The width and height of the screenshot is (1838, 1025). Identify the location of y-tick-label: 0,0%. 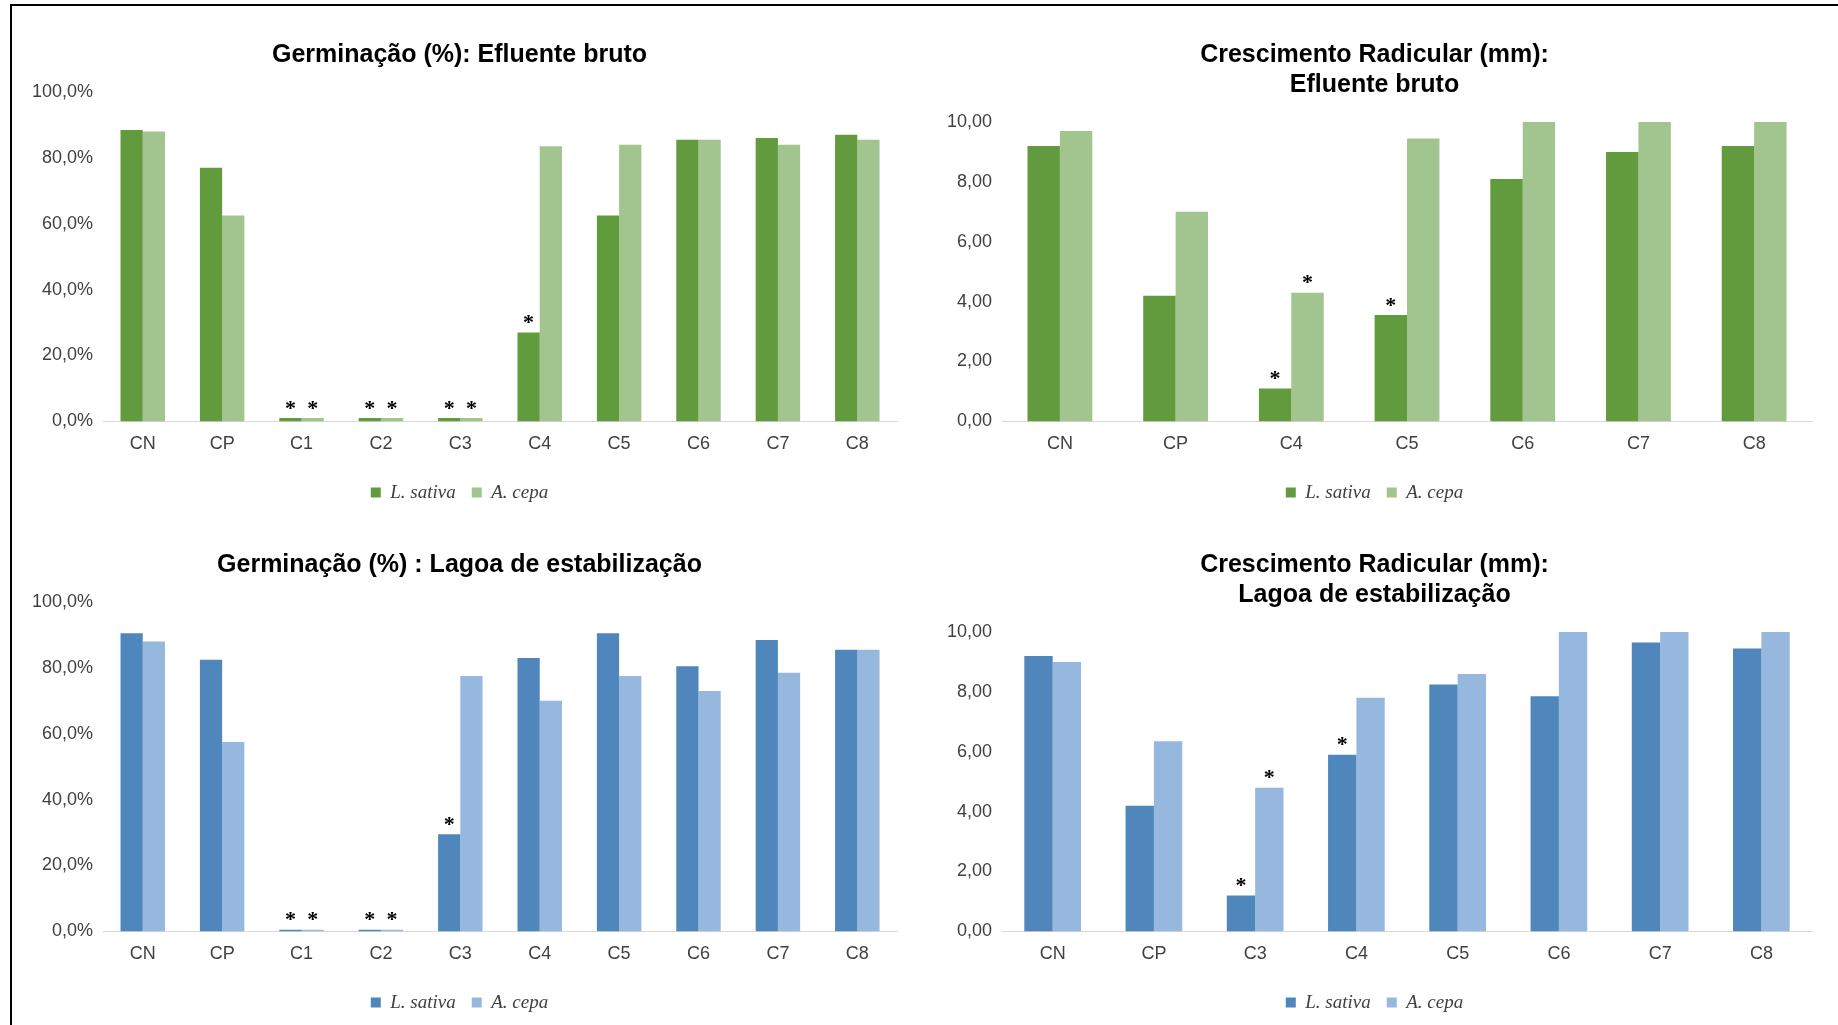
(73, 930).